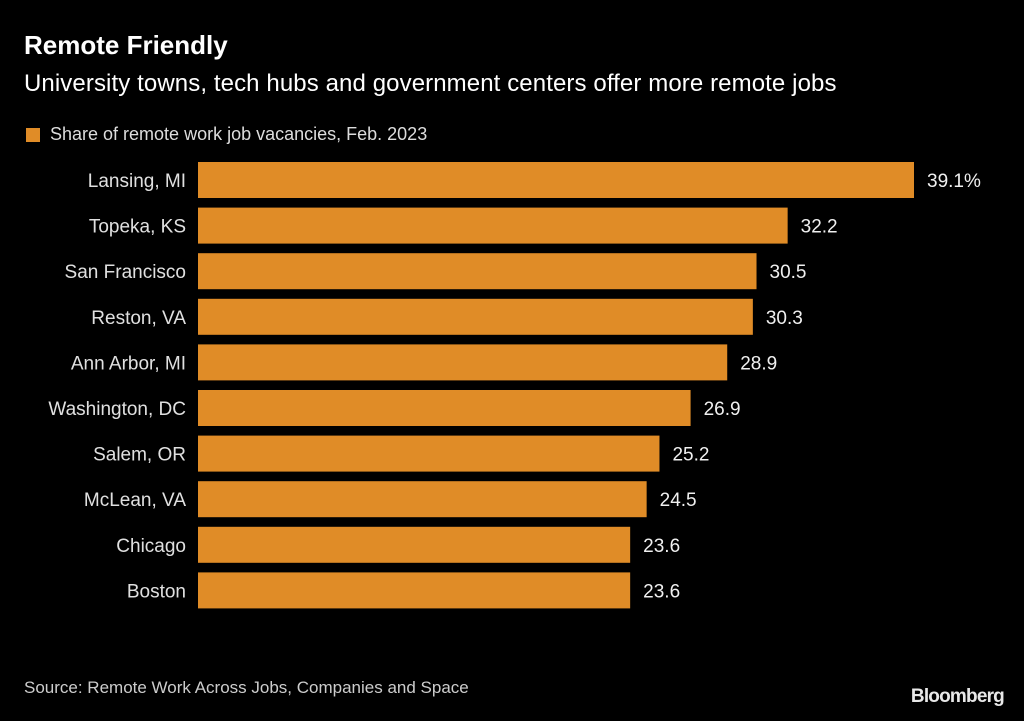 This screenshot has height=721, width=1024. Describe the element at coordinates (137, 227) in the screenshot. I see `category-label: Topeka, KS` at that location.